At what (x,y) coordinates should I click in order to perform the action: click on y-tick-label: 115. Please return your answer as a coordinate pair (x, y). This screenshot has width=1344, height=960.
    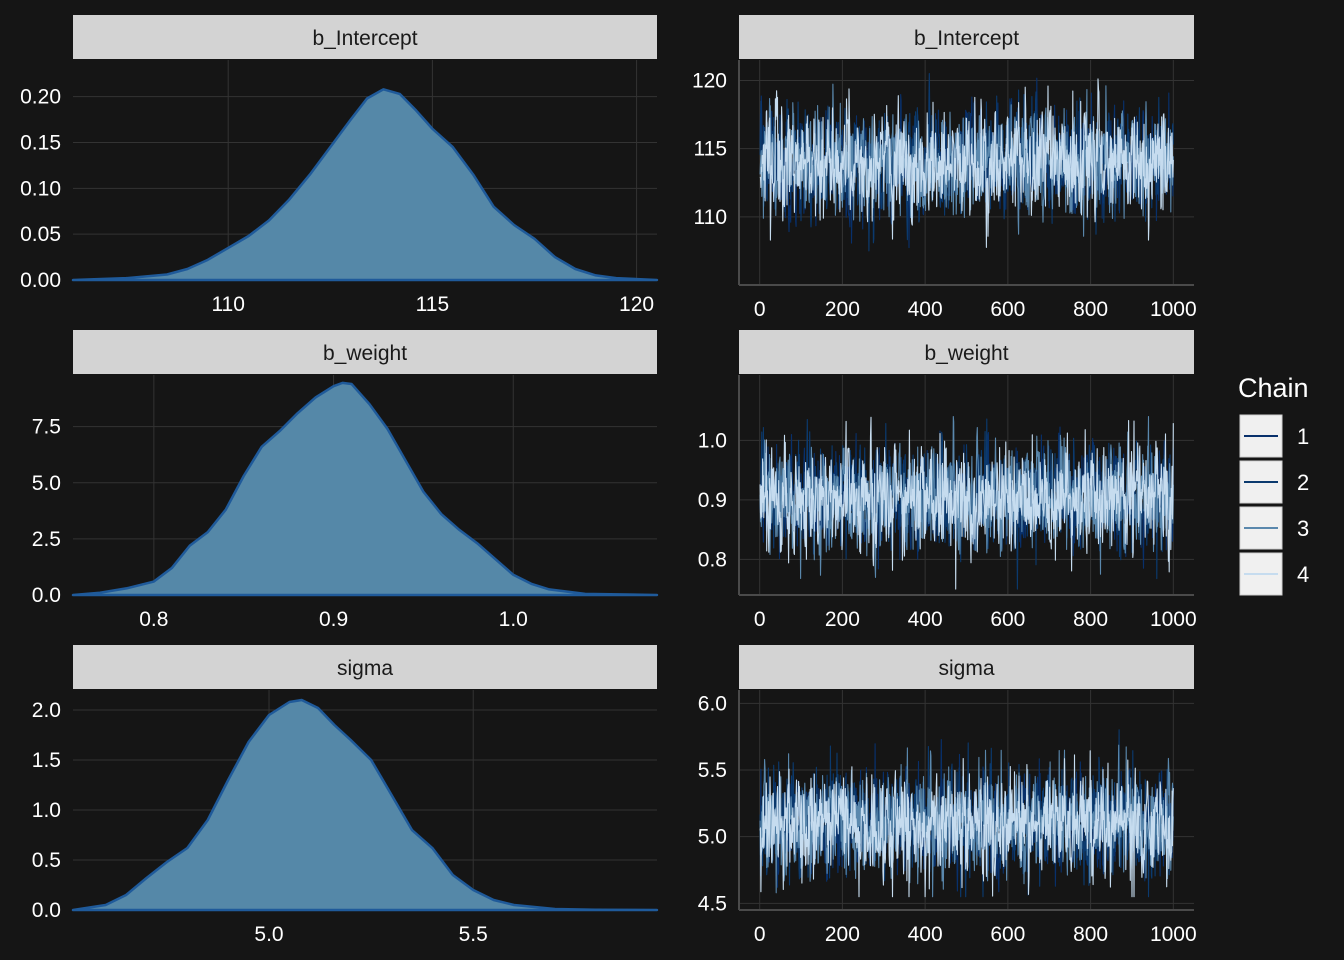
    Looking at the image, I should click on (710, 149).